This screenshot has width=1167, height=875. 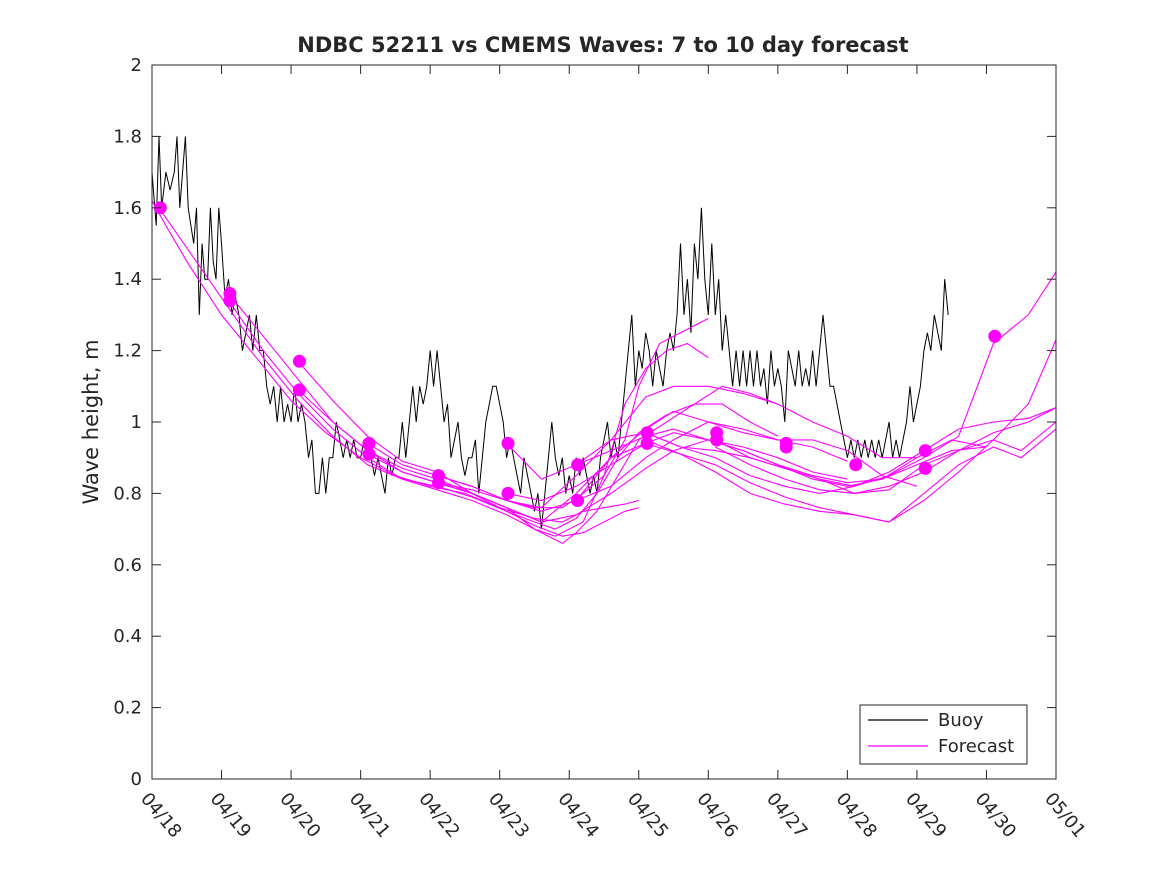 I want to click on y-tick-label: 0.8, so click(x=127, y=493).